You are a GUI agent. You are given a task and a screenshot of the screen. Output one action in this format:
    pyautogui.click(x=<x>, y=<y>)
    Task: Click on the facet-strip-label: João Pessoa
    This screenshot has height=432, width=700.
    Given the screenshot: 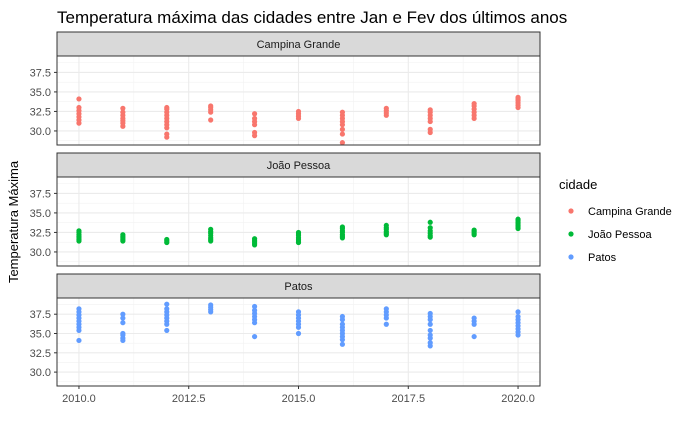 What is the action you would take?
    pyautogui.click(x=299, y=166)
    